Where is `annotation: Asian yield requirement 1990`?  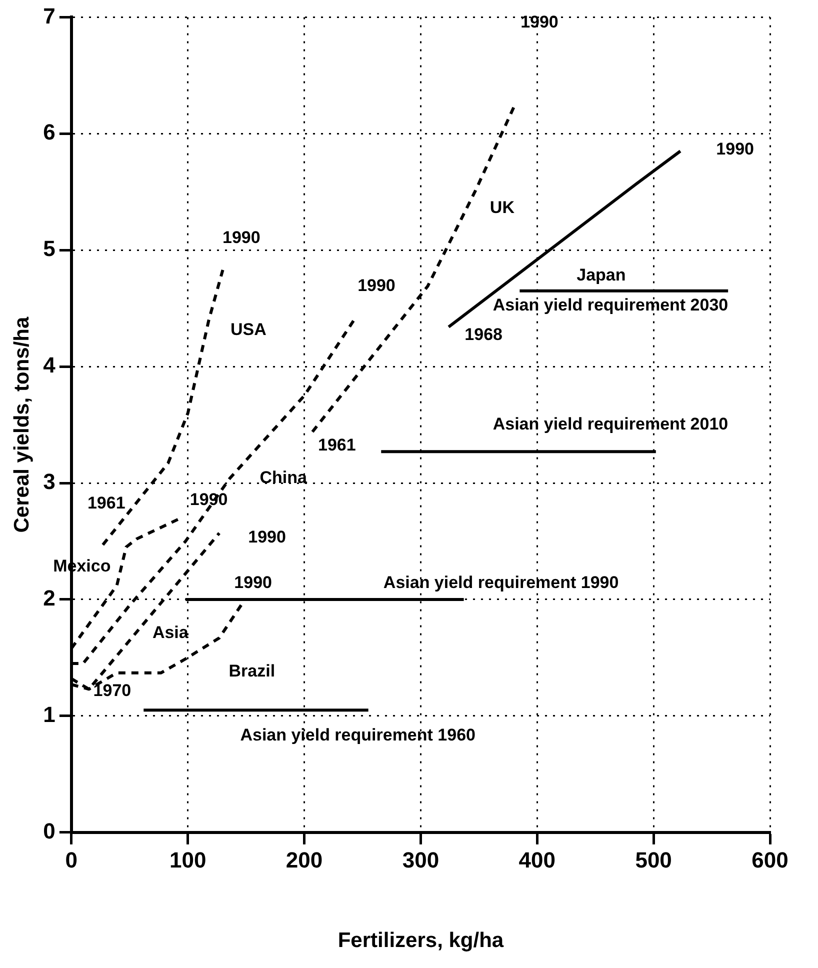
annotation: Asian yield requirement 1990 is located at coordinates (501, 582).